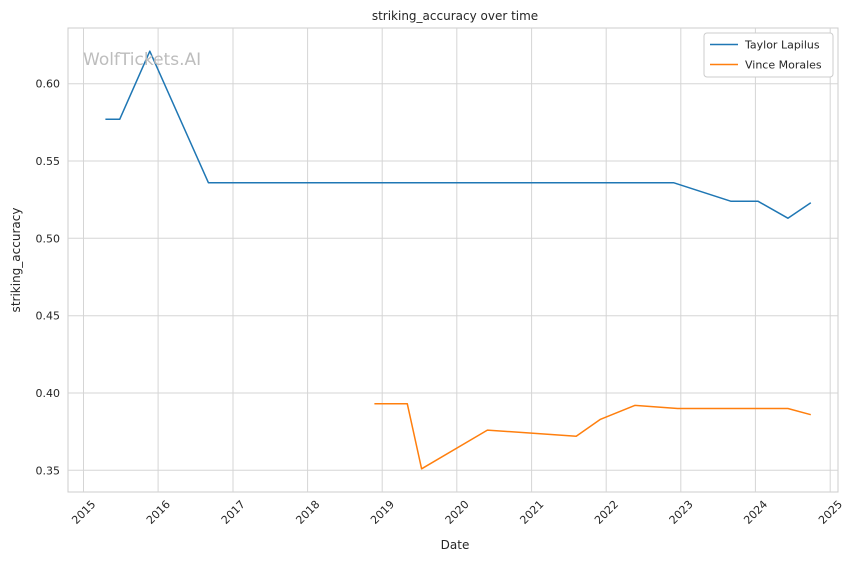 The image size is (852, 561). Describe the element at coordinates (382, 512) in the screenshot. I see `x-tick-label: 2019` at that location.